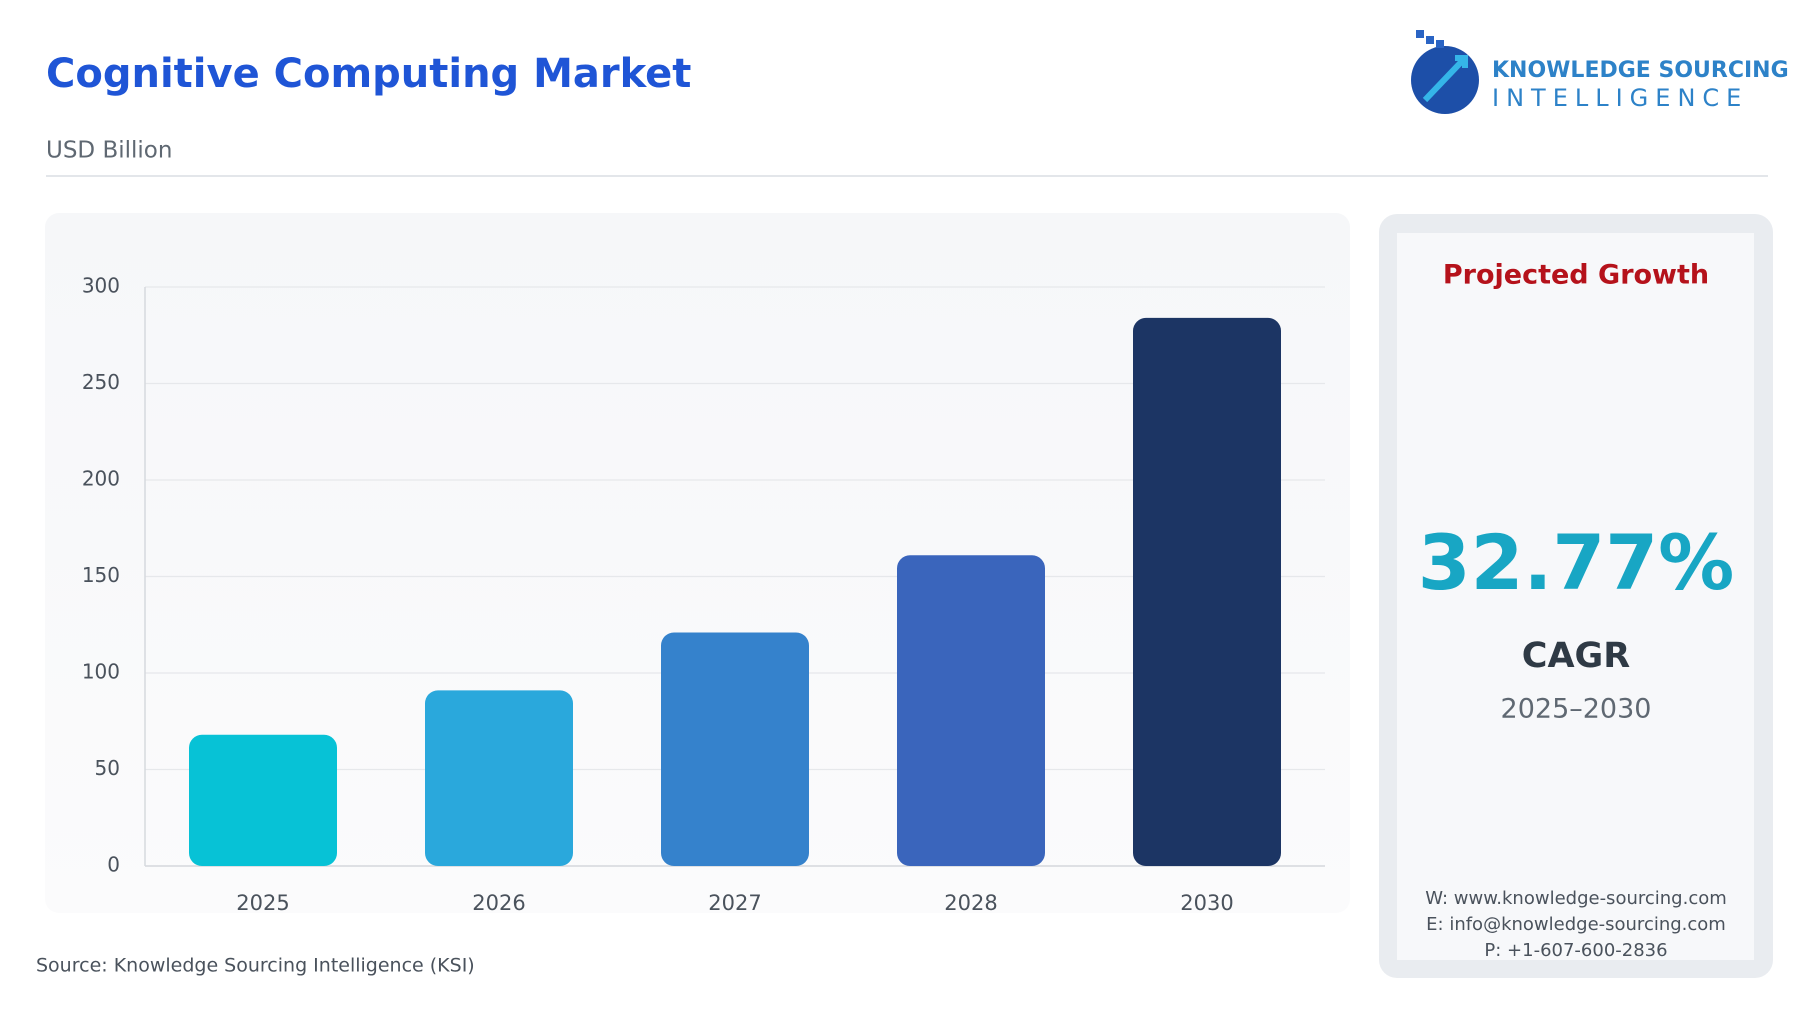  Describe the element at coordinates (101, 575) in the screenshot. I see `y-tick-label: 150` at that location.